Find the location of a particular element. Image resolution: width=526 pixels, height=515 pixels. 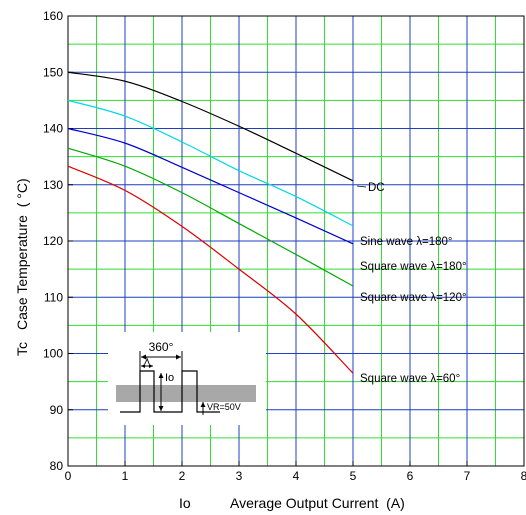

inset-current-arrowhead-top is located at coordinates (161, 375).